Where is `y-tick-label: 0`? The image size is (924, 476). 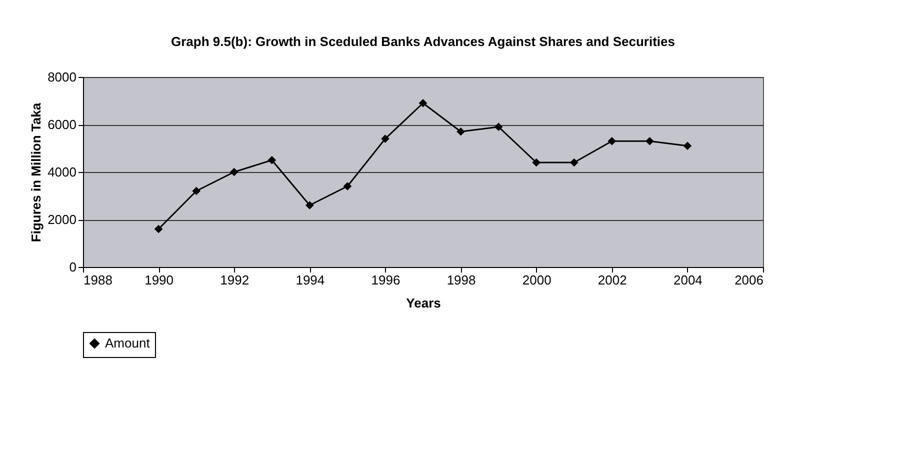 y-tick-label: 0 is located at coordinates (72, 267).